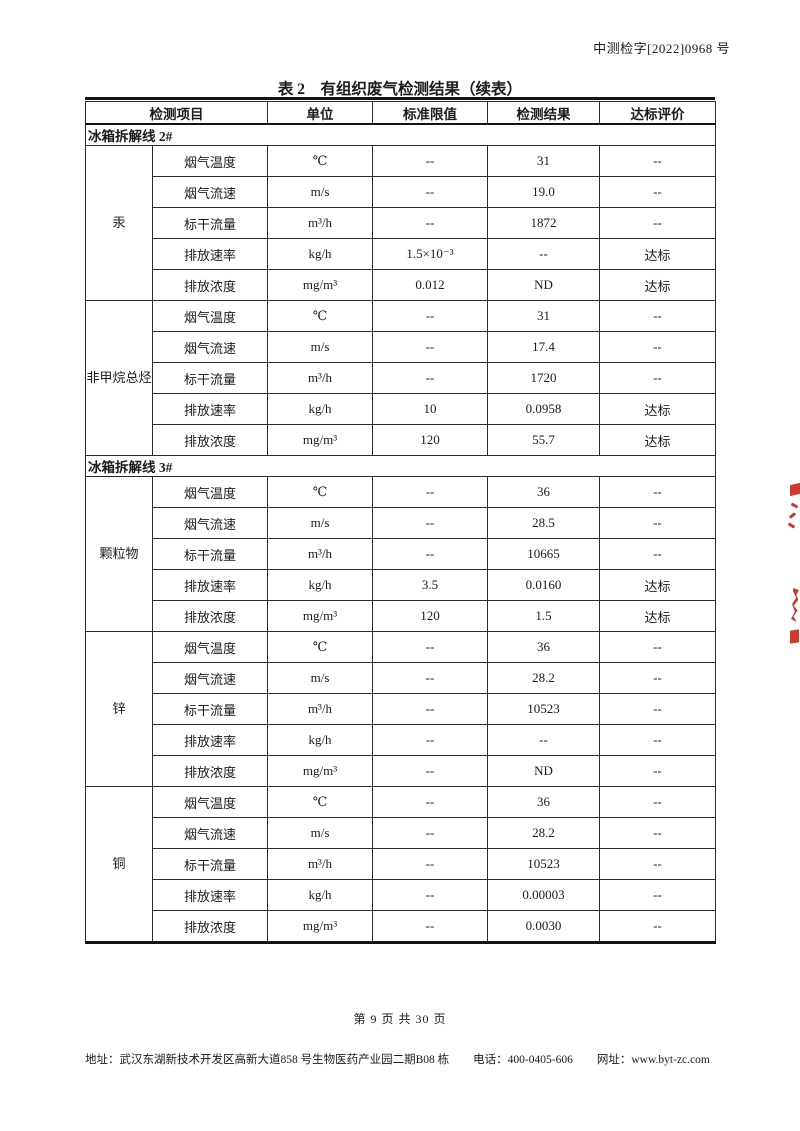 The height and width of the screenshot is (1131, 800). I want to click on header-test-item: 检测项目, so click(176, 113).